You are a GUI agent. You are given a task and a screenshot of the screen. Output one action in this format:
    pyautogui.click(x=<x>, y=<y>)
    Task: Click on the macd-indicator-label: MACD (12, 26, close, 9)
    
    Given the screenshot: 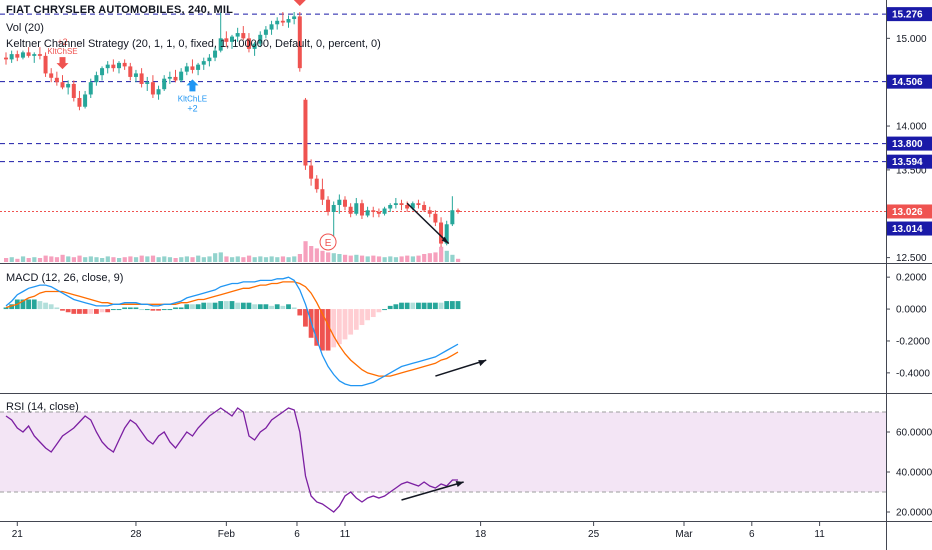 What is the action you would take?
    pyautogui.click(x=65, y=278)
    